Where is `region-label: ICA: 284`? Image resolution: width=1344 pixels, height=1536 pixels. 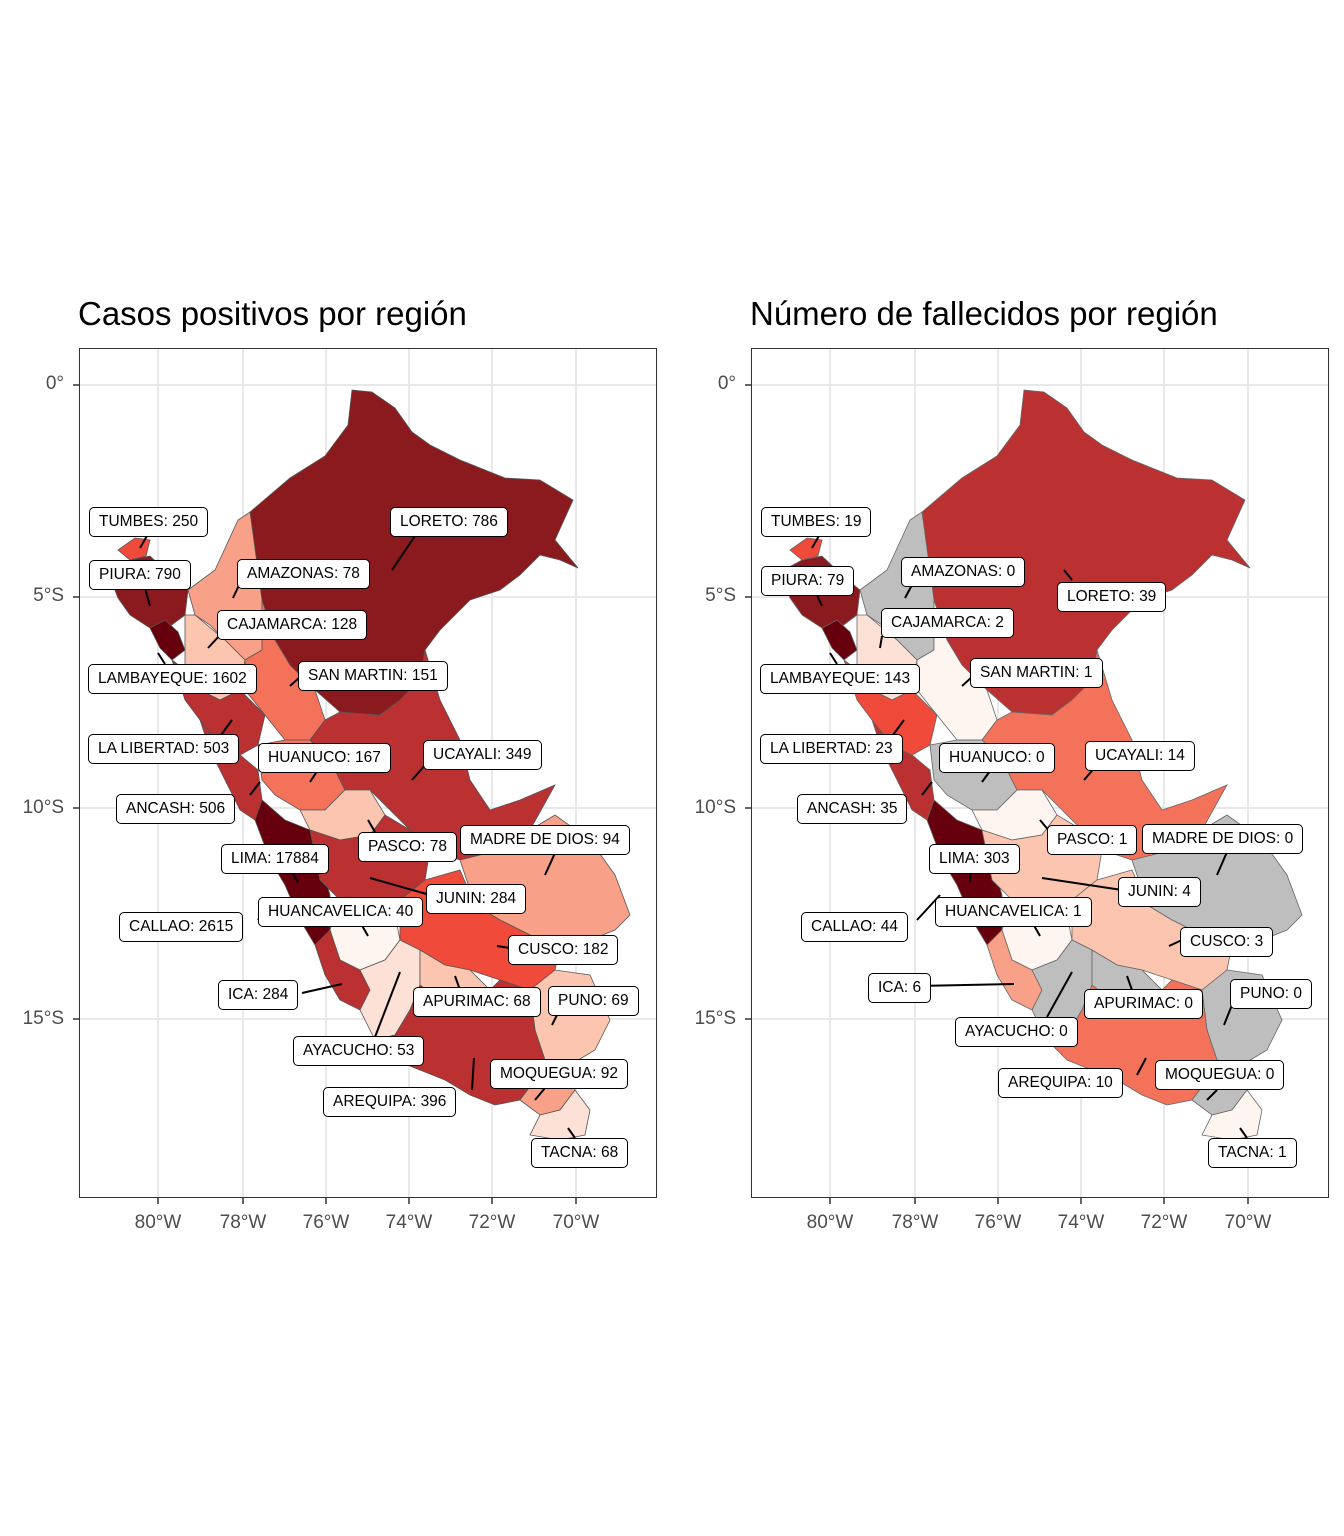
region-label: ICA: 284 is located at coordinates (258, 995).